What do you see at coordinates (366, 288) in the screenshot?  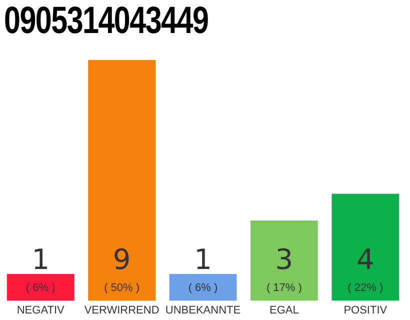 I see `annotation: ( 22% )` at bounding box center [366, 288].